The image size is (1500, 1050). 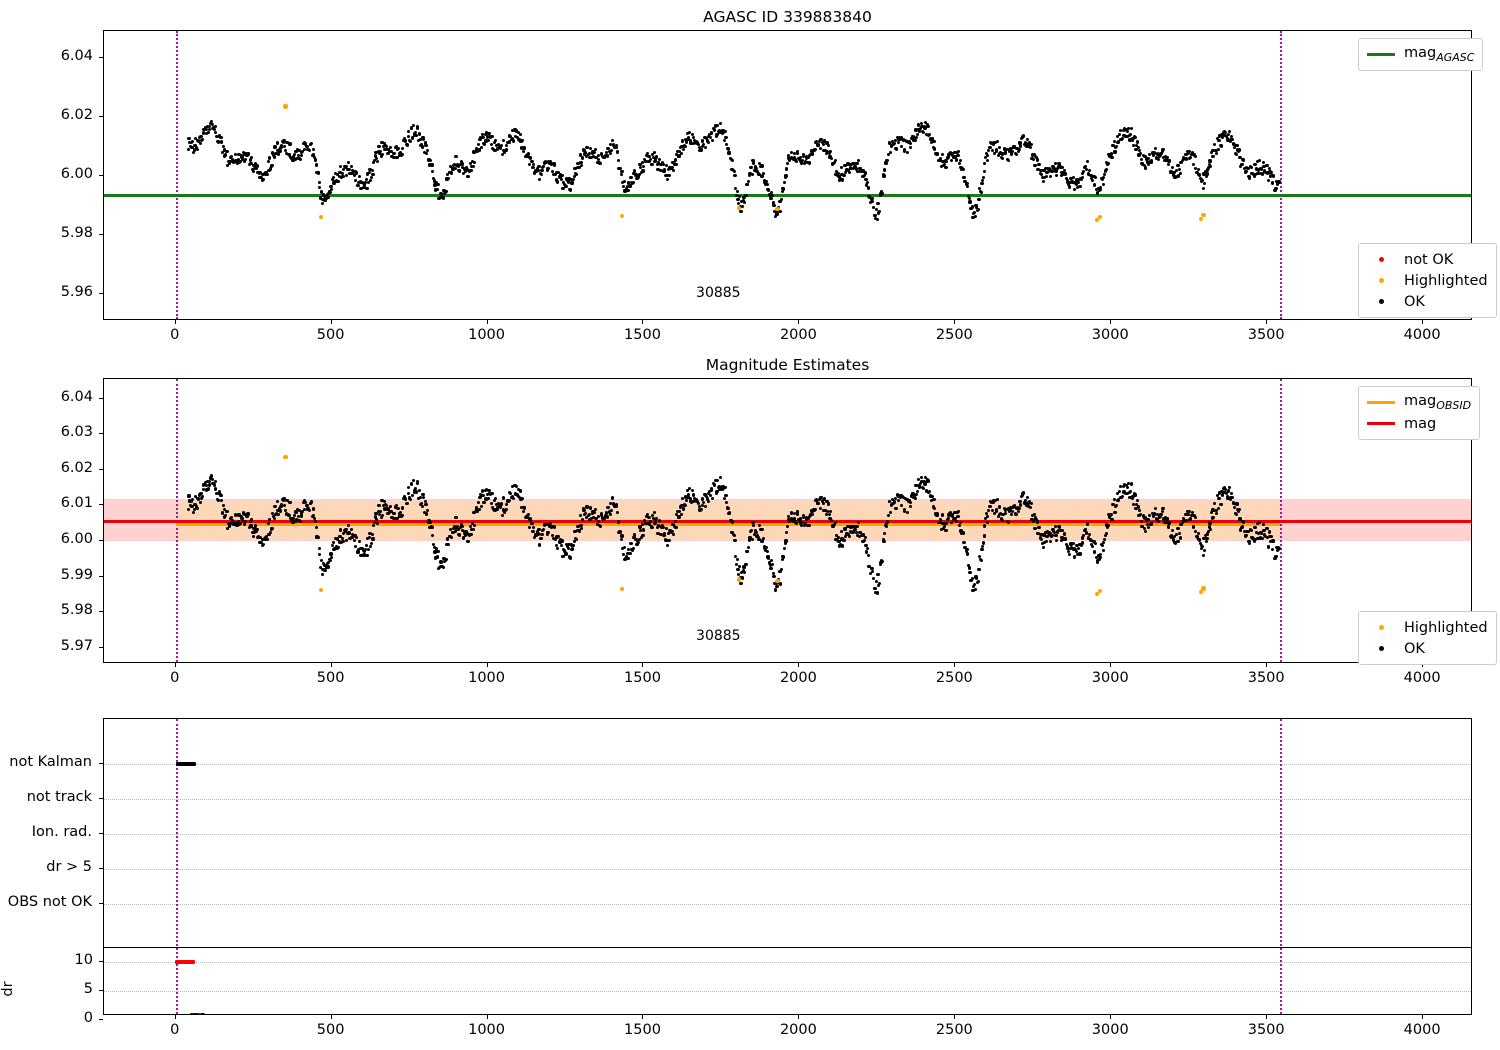 I want to click on x-tick-label: 4000, so click(x=1422, y=678).